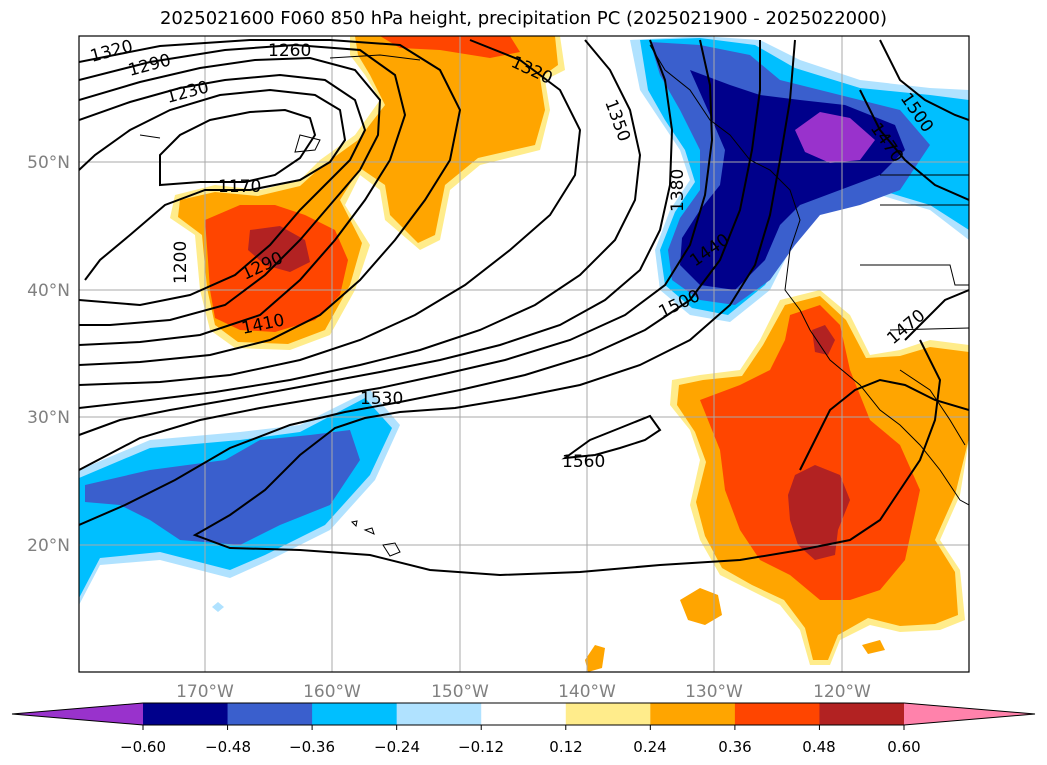 The image size is (1047, 765). I want to click on contour-1470-east, so click(936, 315).